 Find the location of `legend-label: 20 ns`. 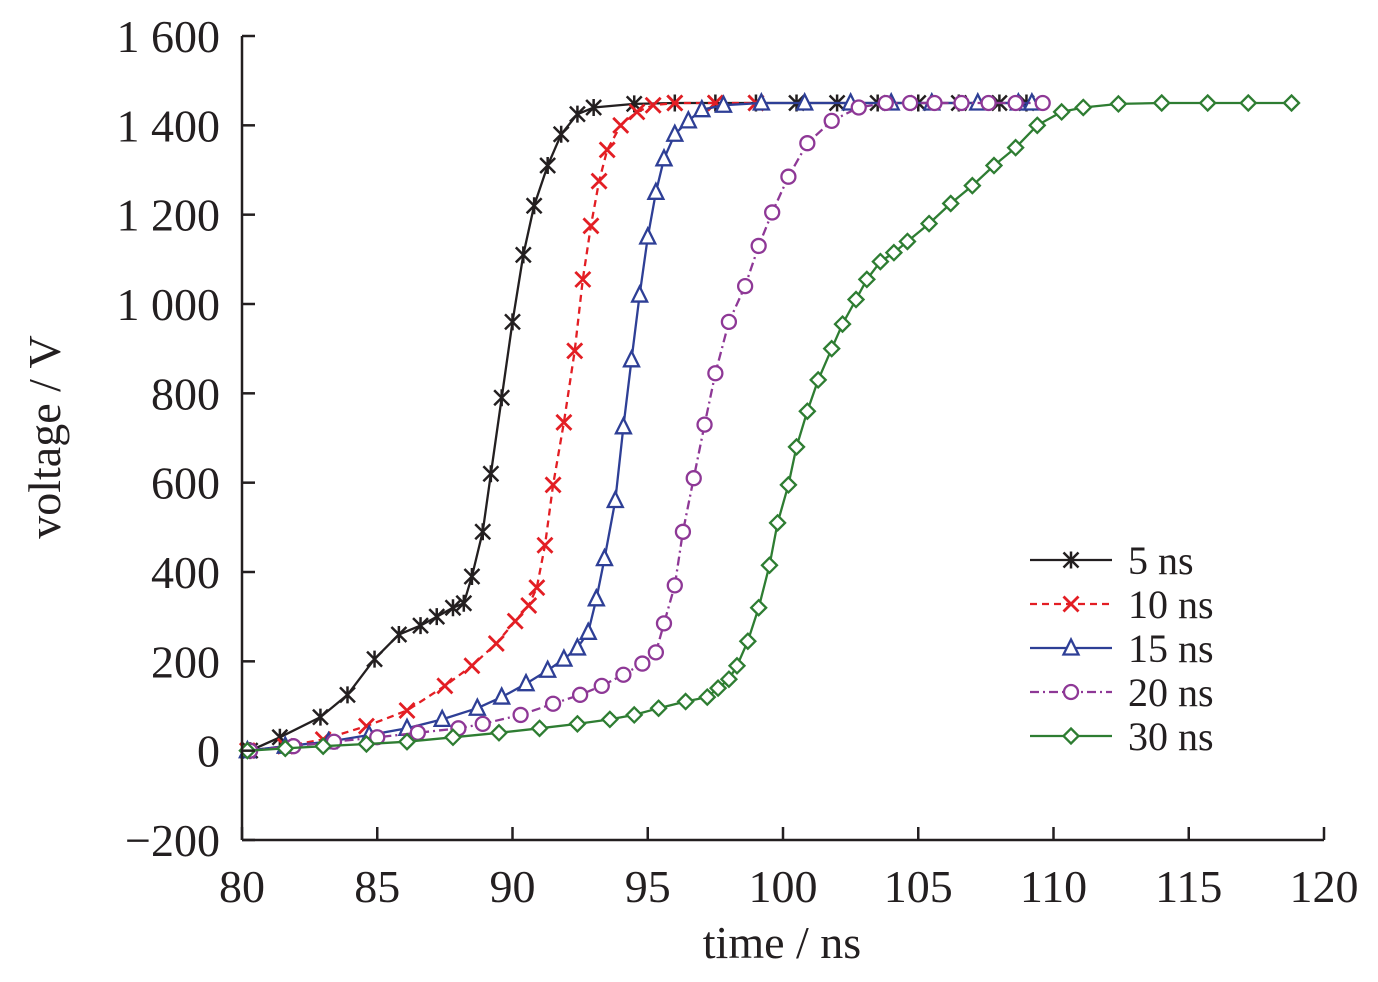

legend-label: 20 ns is located at coordinates (1171, 692).